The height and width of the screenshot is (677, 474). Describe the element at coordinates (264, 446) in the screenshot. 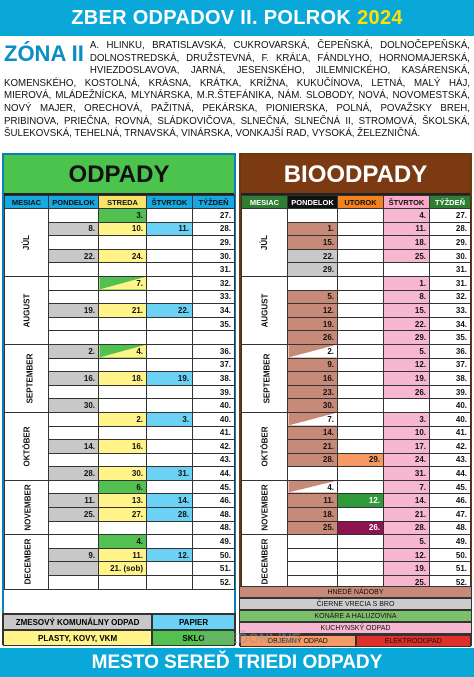

I see `month-cell: OKTÓBER` at that location.